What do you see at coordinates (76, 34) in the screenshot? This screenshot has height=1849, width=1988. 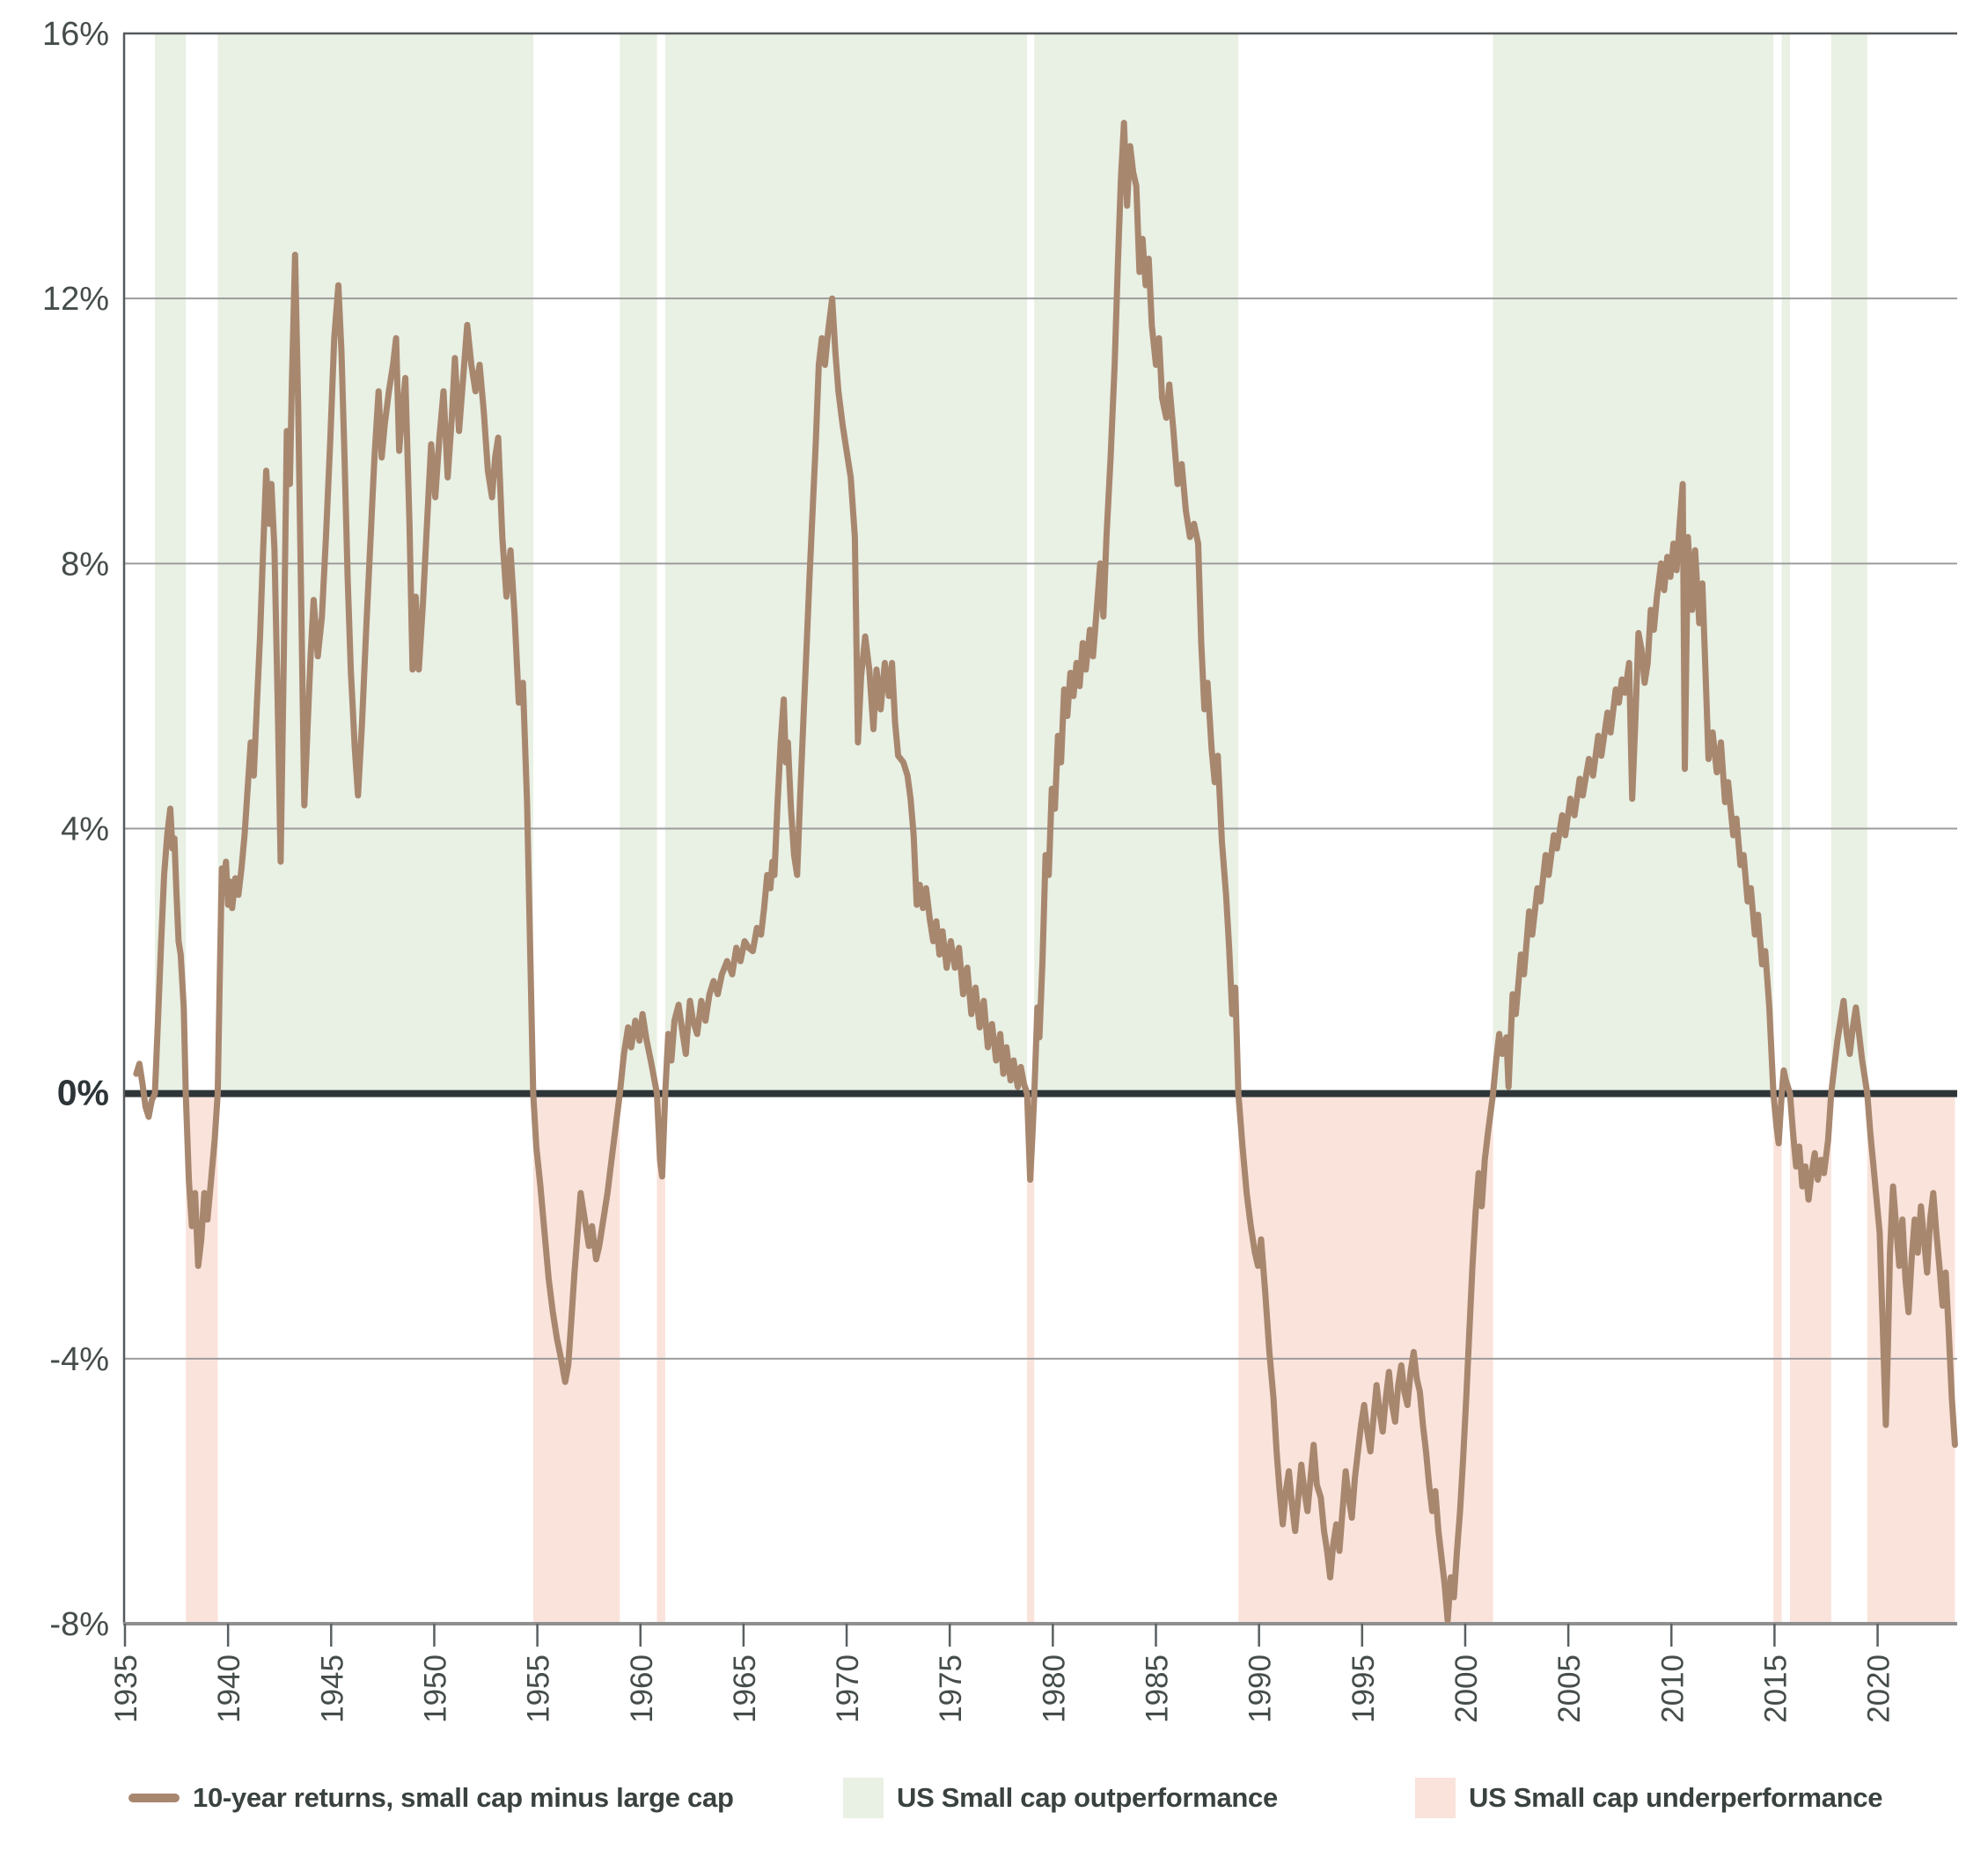 I see `y-axis-label: 16%` at bounding box center [76, 34].